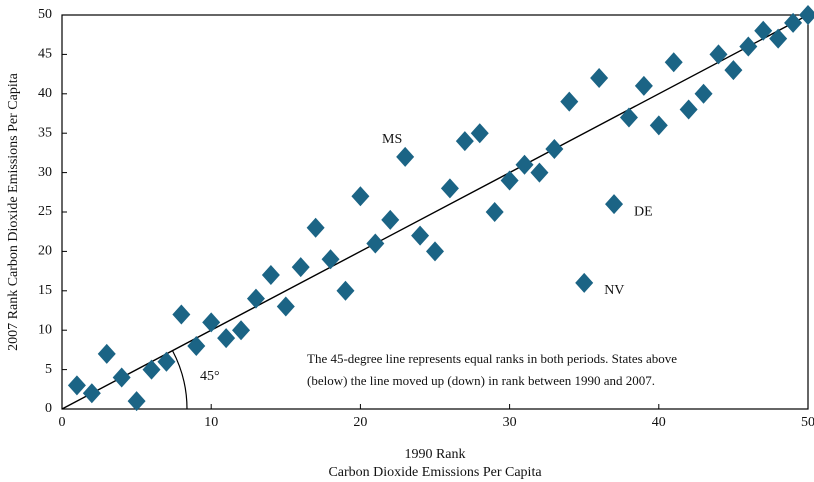 The image size is (814, 482). What do you see at coordinates (48, 408) in the screenshot?
I see `y-tick-label: 0` at bounding box center [48, 408].